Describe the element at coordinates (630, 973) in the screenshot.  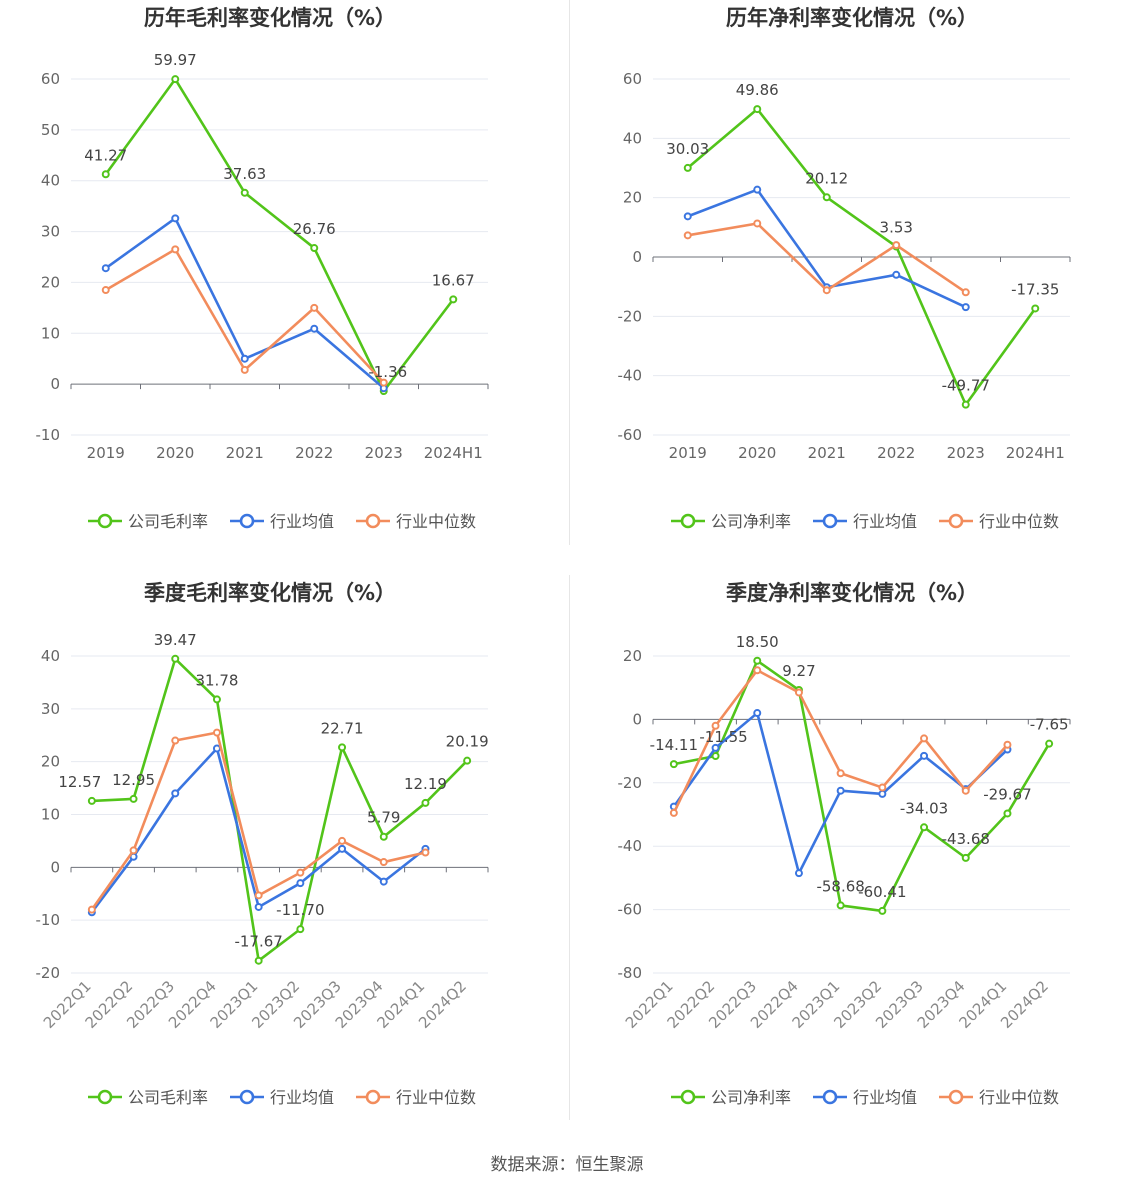
I see `y-tick-label: -80` at that location.